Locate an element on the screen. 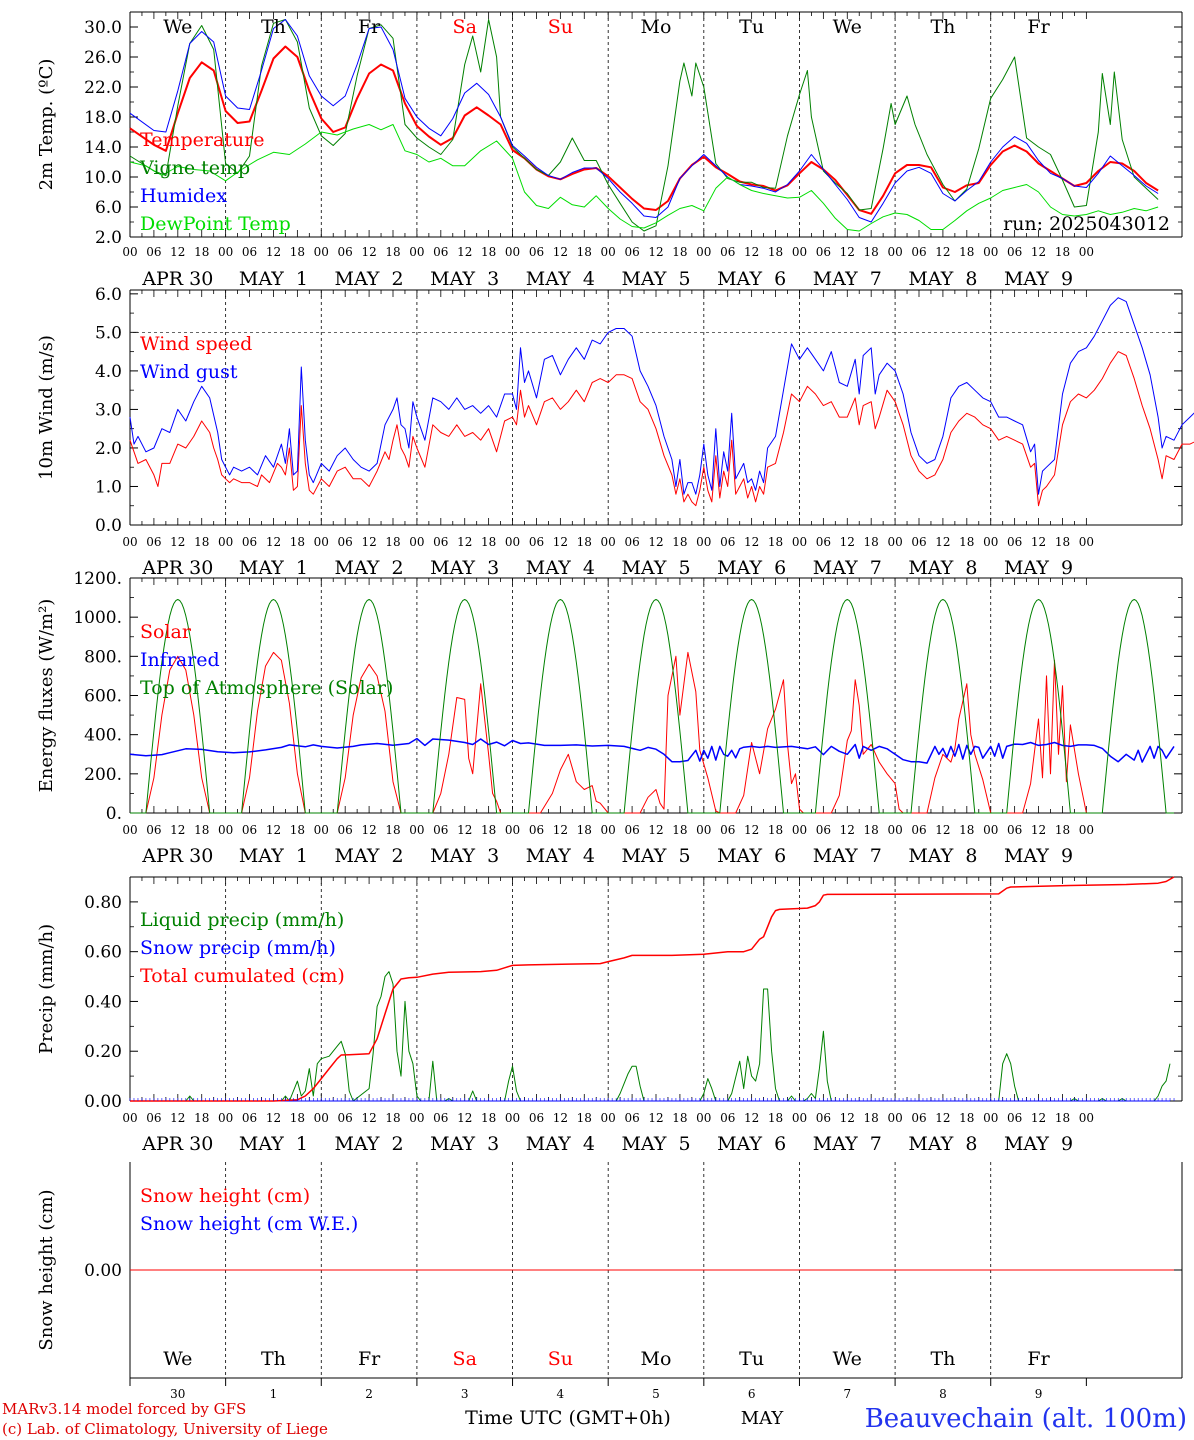  series-vigne-temp is located at coordinates (644, 125).